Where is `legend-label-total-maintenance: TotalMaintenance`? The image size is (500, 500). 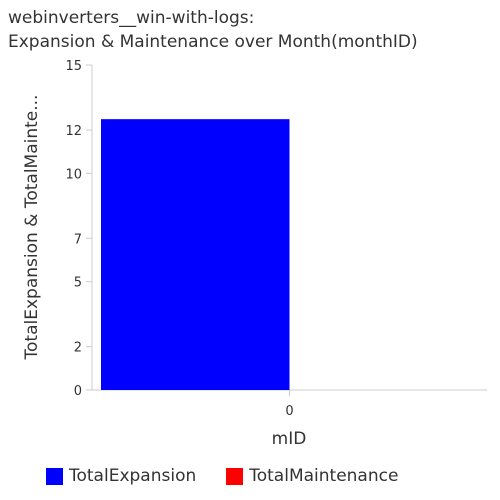
legend-label-total-maintenance: TotalMaintenance is located at coordinates (324, 476).